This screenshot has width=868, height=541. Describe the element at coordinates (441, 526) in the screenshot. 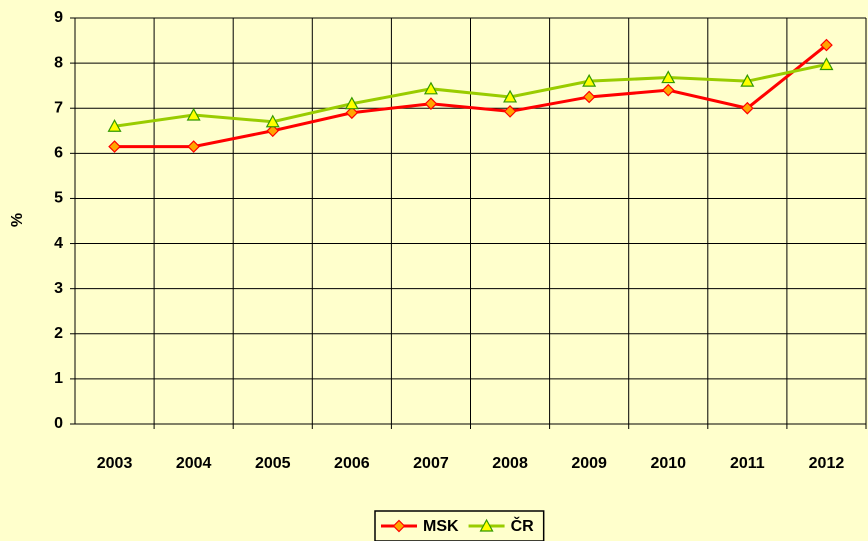

I see `legend-label: MSK` at that location.